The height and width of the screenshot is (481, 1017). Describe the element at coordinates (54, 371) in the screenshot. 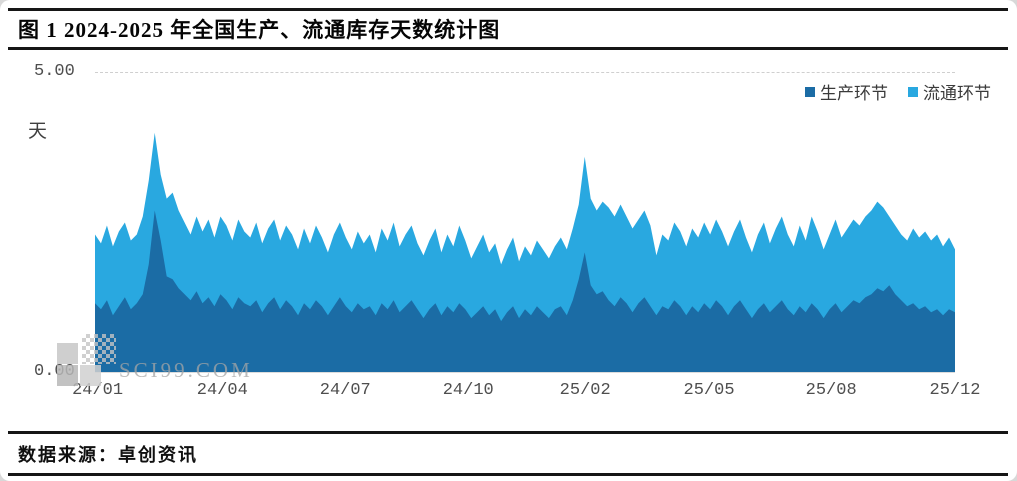

I see `y-axis-min-tick: 0.00` at that location.